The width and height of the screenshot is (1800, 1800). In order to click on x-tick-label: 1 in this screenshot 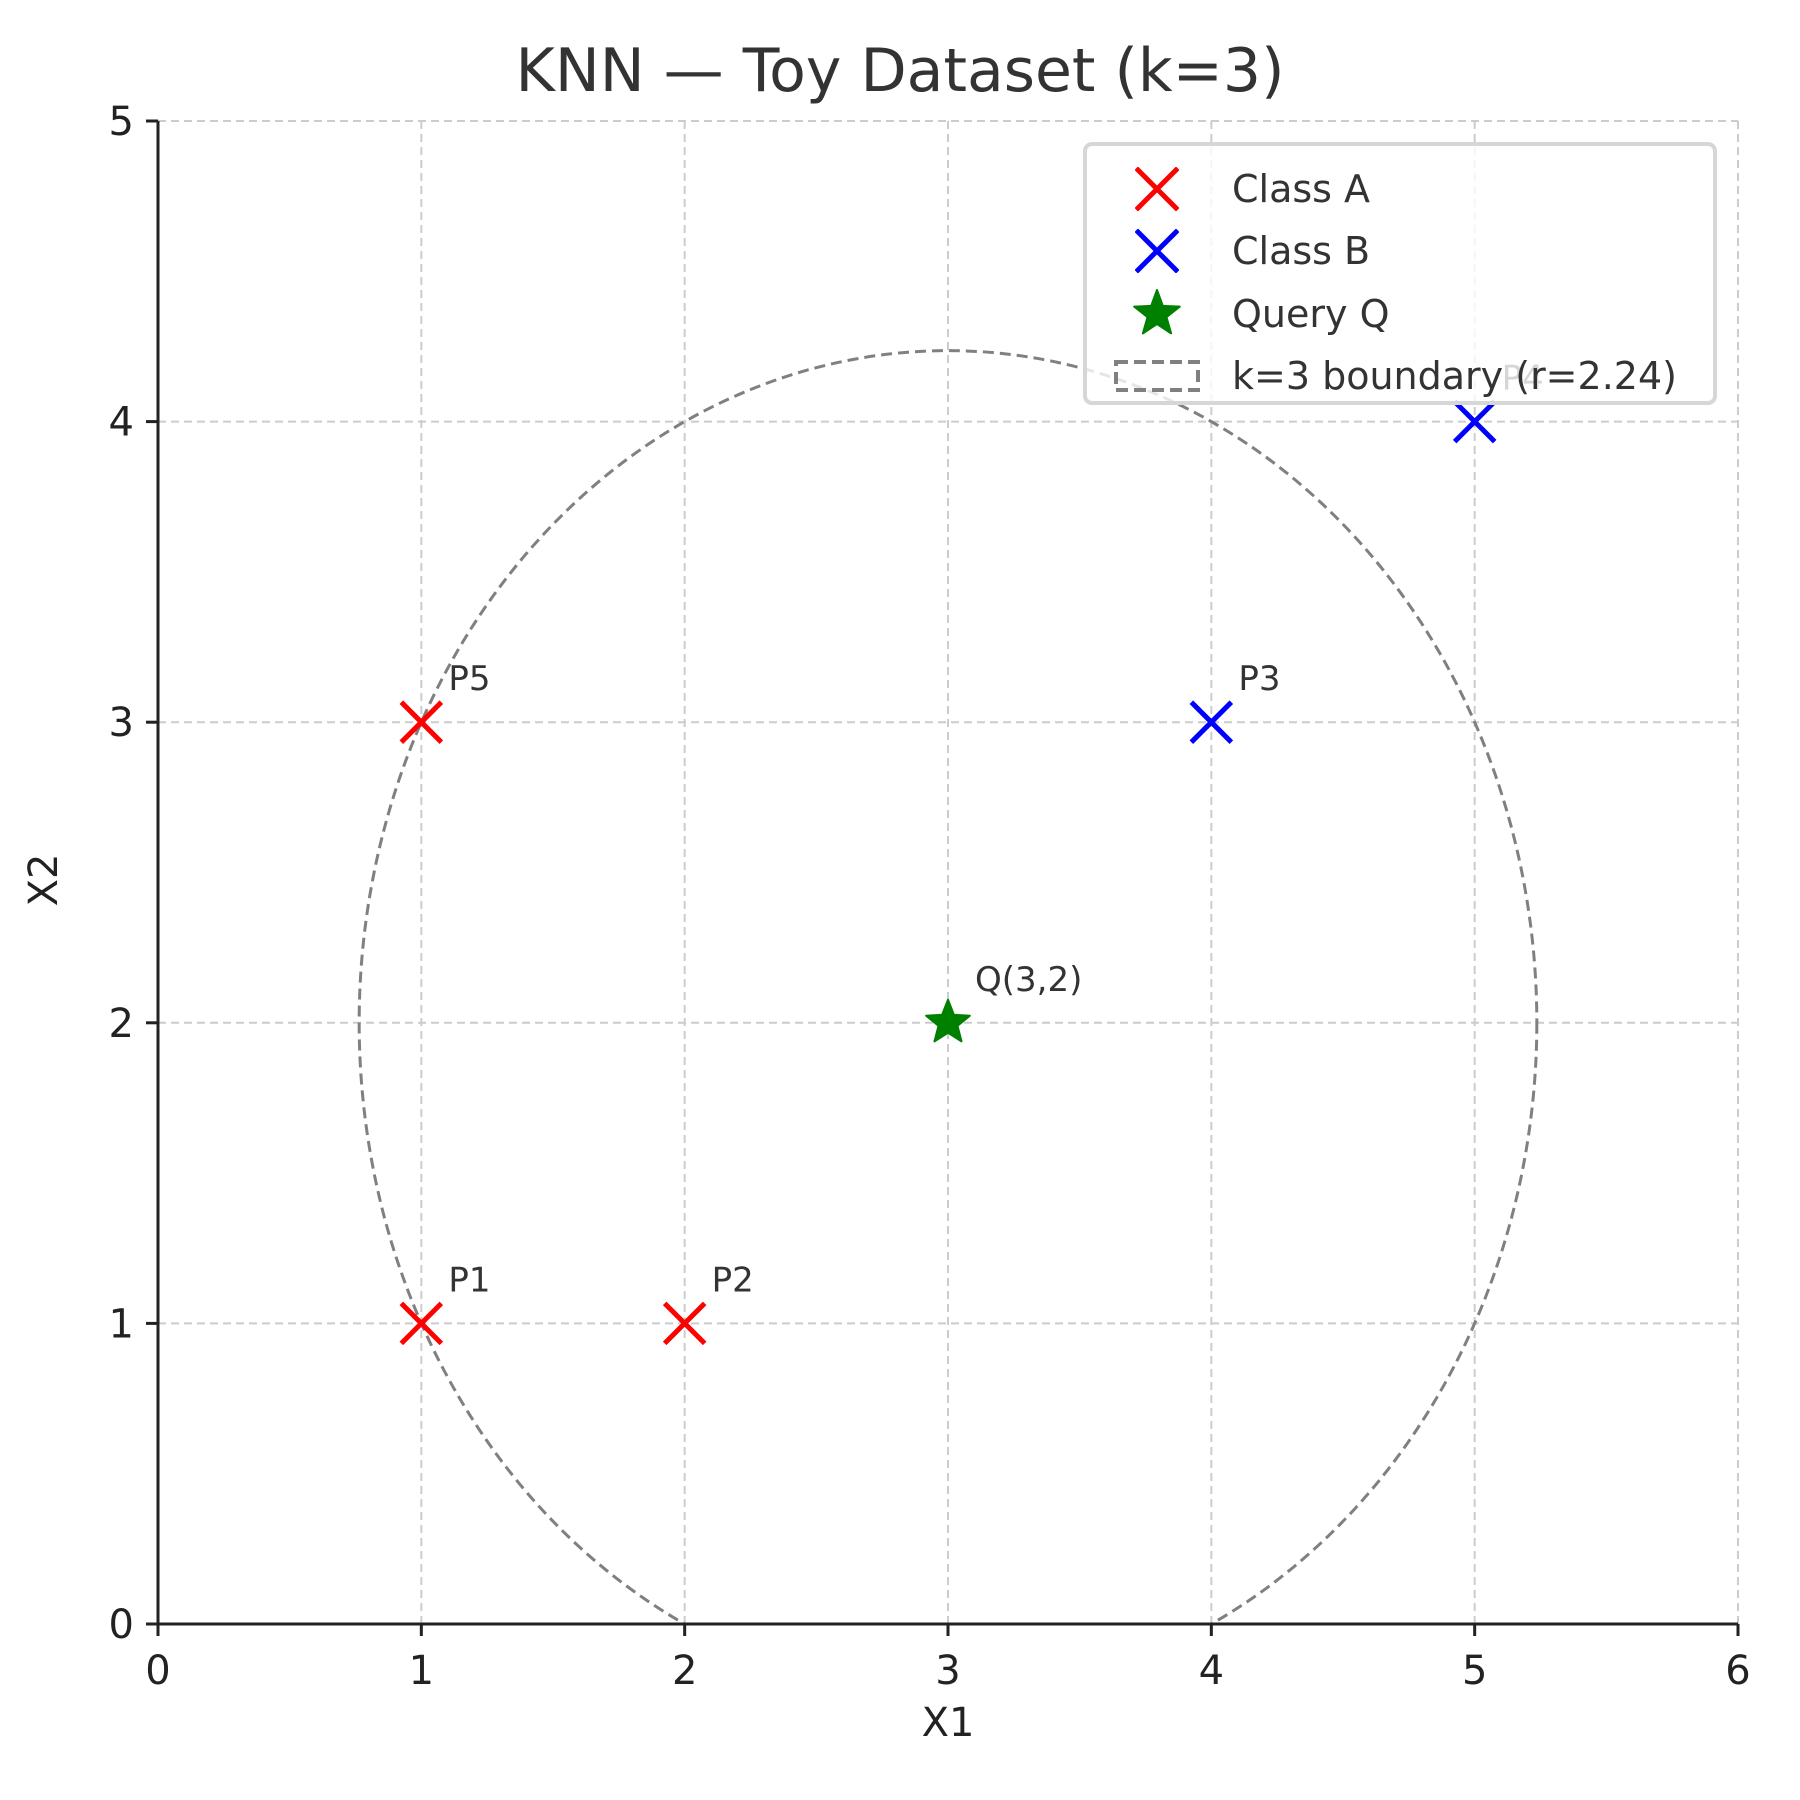, I will do `click(421, 1671)`.